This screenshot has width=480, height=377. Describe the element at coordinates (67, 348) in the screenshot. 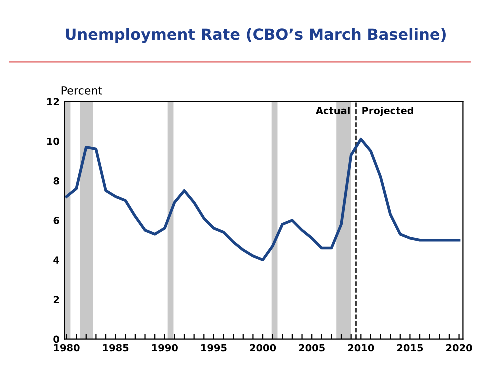

I see `x-tick-label: 1980` at that location.